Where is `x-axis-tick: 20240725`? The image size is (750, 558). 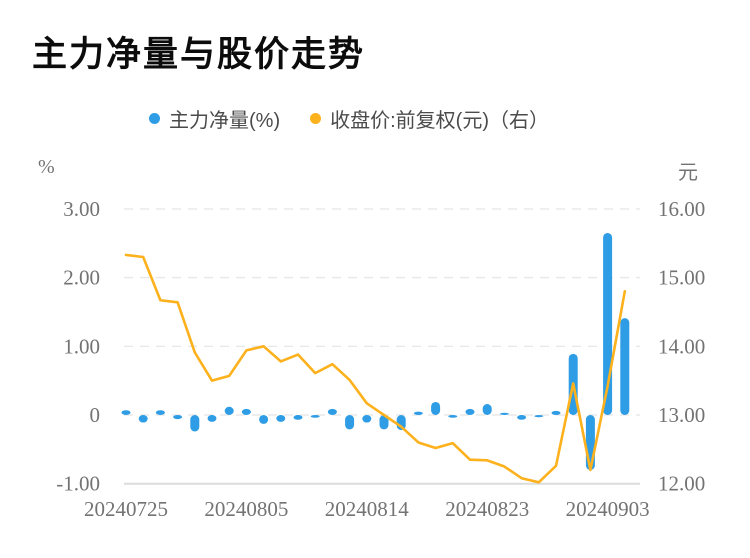
x-axis-tick: 20240725 is located at coordinates (126, 509).